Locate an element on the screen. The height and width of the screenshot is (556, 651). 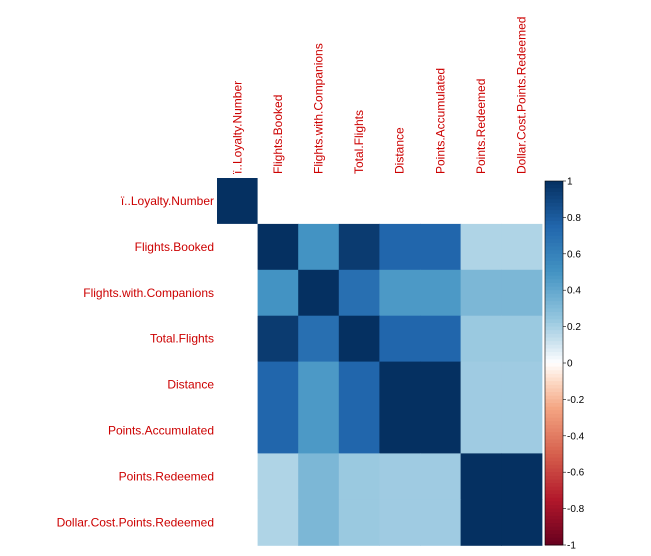
column-label: Distance is located at coordinates (400, 150).